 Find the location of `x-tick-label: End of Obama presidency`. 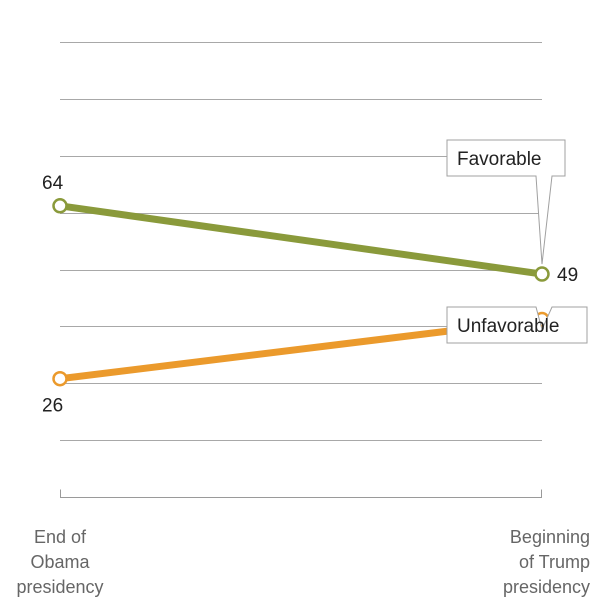

x-tick-label: End of Obama presidency is located at coordinates (59, 562).